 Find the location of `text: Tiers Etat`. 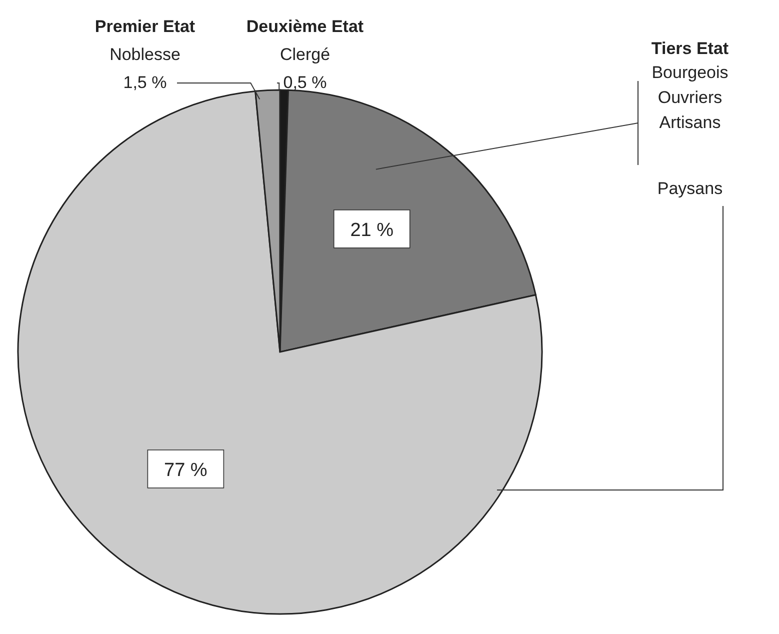

text: Tiers Etat is located at coordinates (690, 48).